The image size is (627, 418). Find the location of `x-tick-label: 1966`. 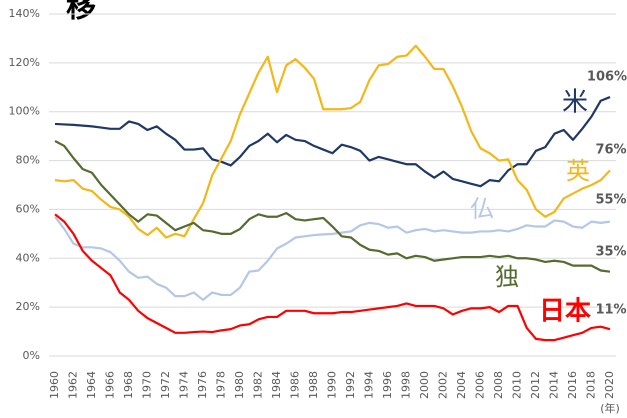

x-tick-label: 1966 is located at coordinates (110, 385).